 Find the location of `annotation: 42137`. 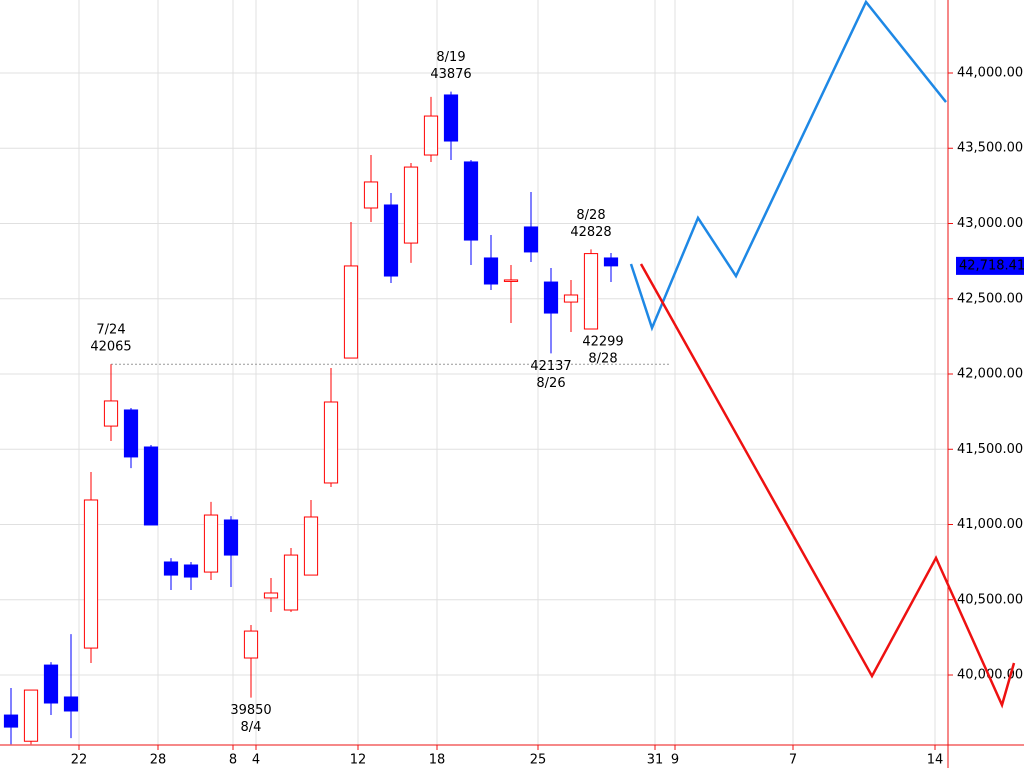

annotation: 42137 is located at coordinates (550, 366).